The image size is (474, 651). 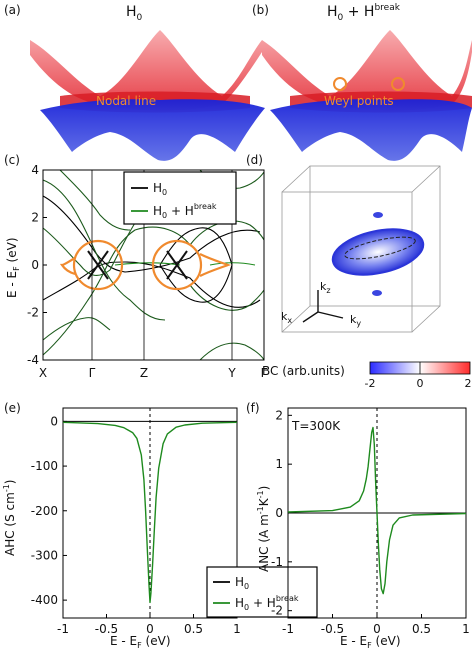 What do you see at coordinates (231, 373) in the screenshot?
I see `c-xtick-label: Y` at bounding box center [231, 373].